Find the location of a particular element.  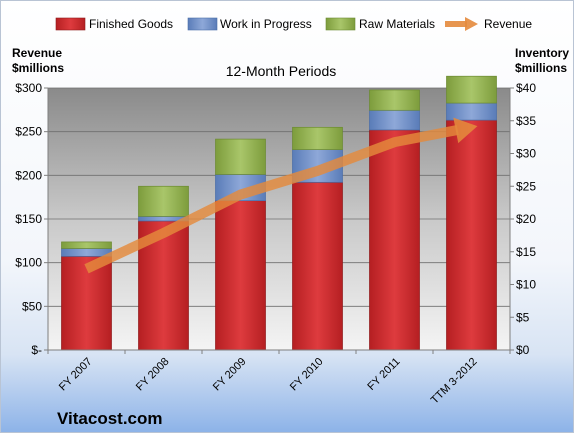

right-tick-label: $0 is located at coordinates (523, 350).